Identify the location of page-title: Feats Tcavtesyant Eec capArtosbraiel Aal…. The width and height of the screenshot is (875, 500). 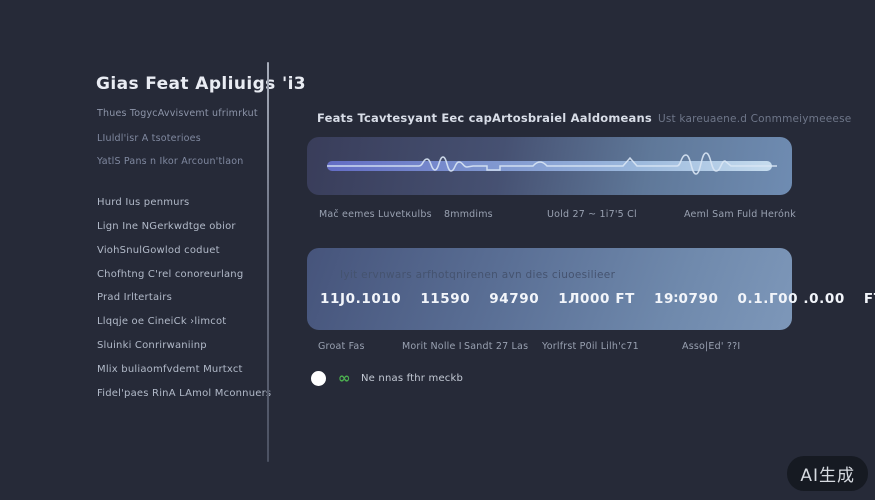
(484, 118).